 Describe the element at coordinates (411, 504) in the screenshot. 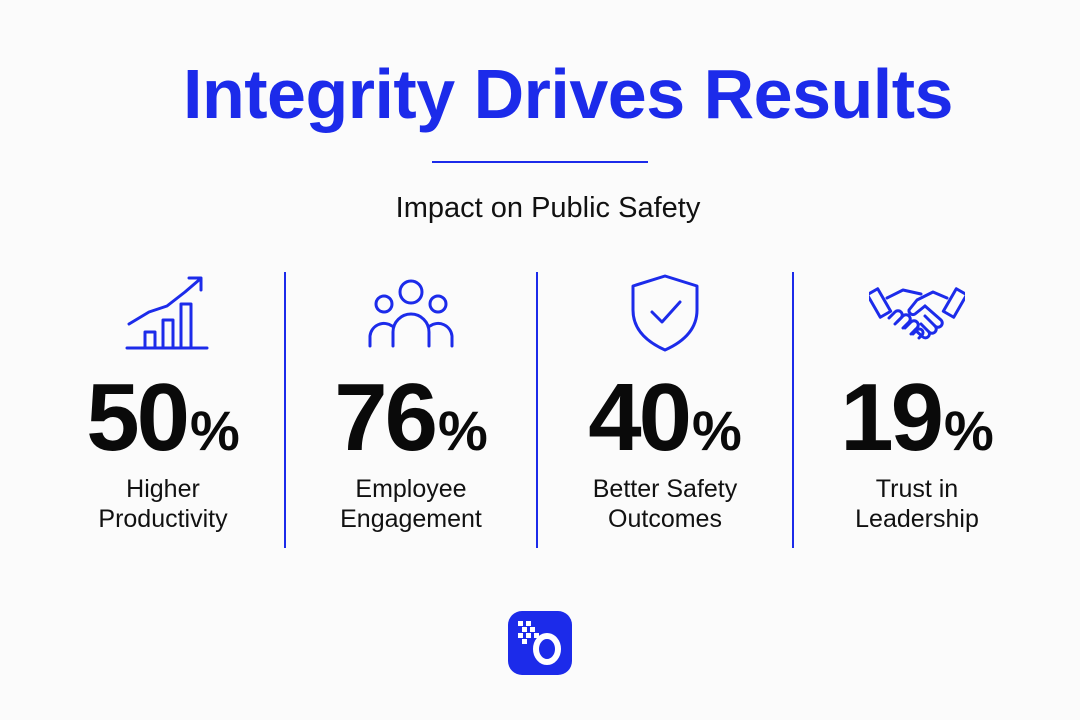

I see `stat-label: Employee Engagement` at that location.